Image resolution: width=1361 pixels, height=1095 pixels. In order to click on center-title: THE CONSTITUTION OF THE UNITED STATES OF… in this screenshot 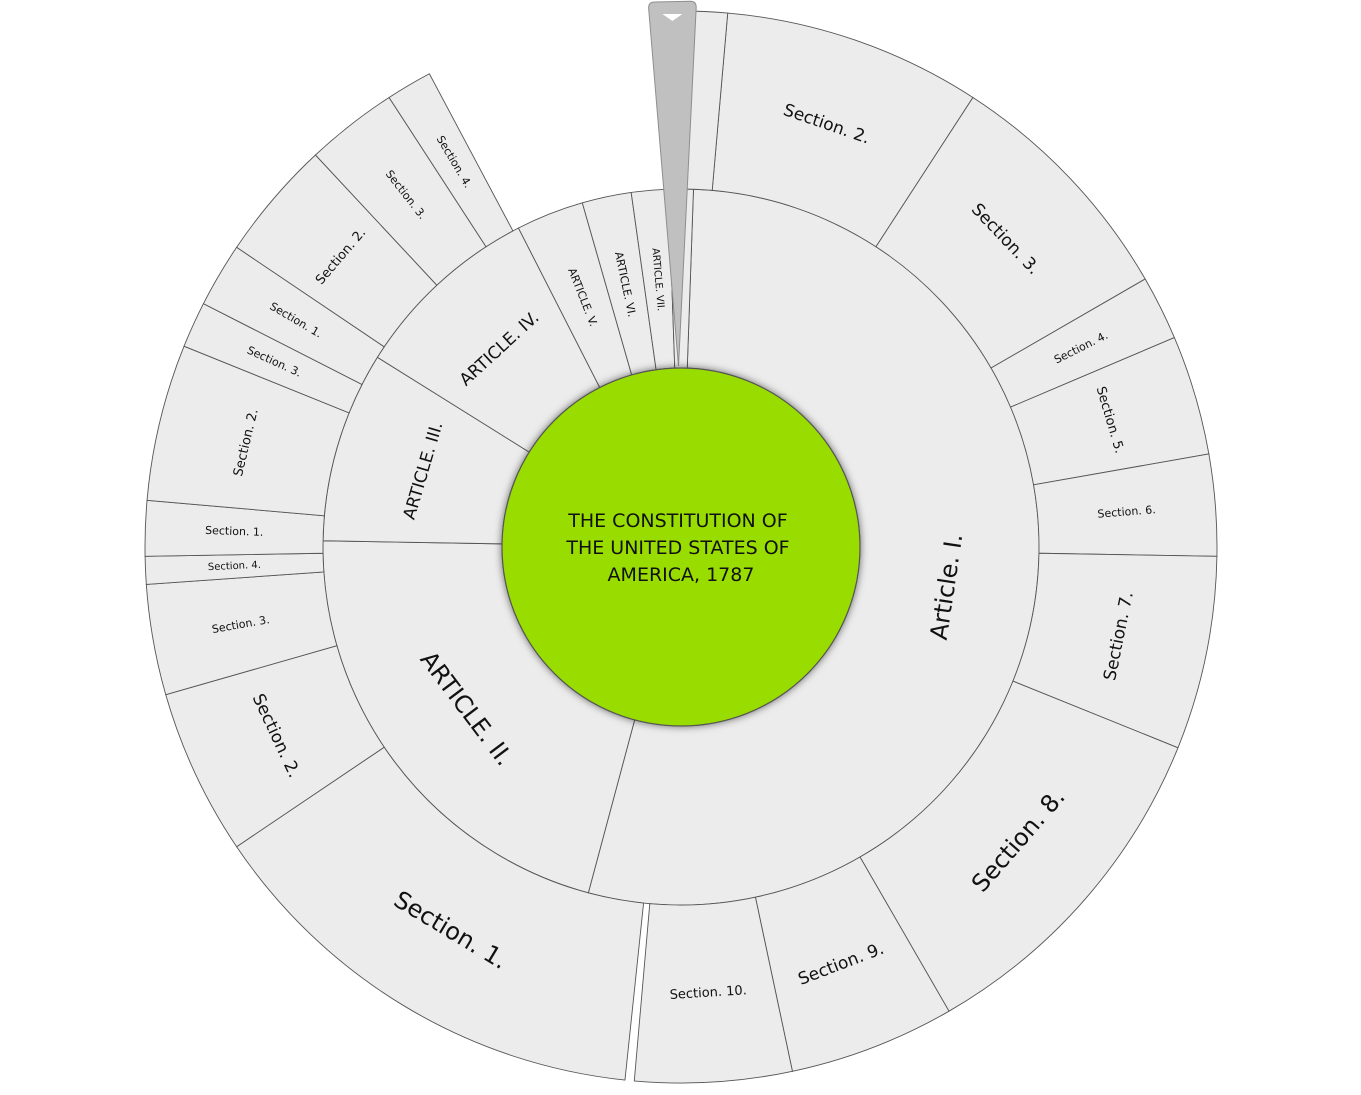, I will do `click(680, 548)`.